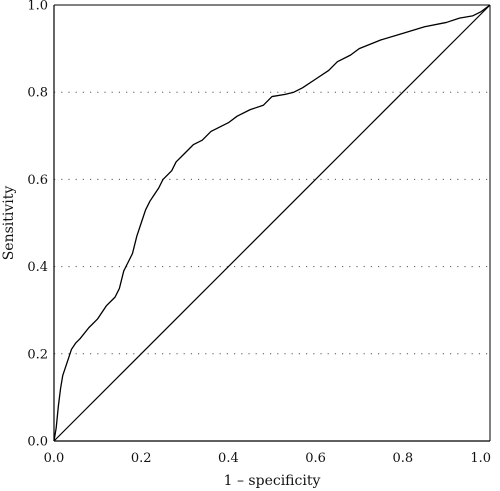 This screenshot has width=500, height=491. Describe the element at coordinates (54, 458) in the screenshot. I see `x-tick-label-0: 0.0` at that location.